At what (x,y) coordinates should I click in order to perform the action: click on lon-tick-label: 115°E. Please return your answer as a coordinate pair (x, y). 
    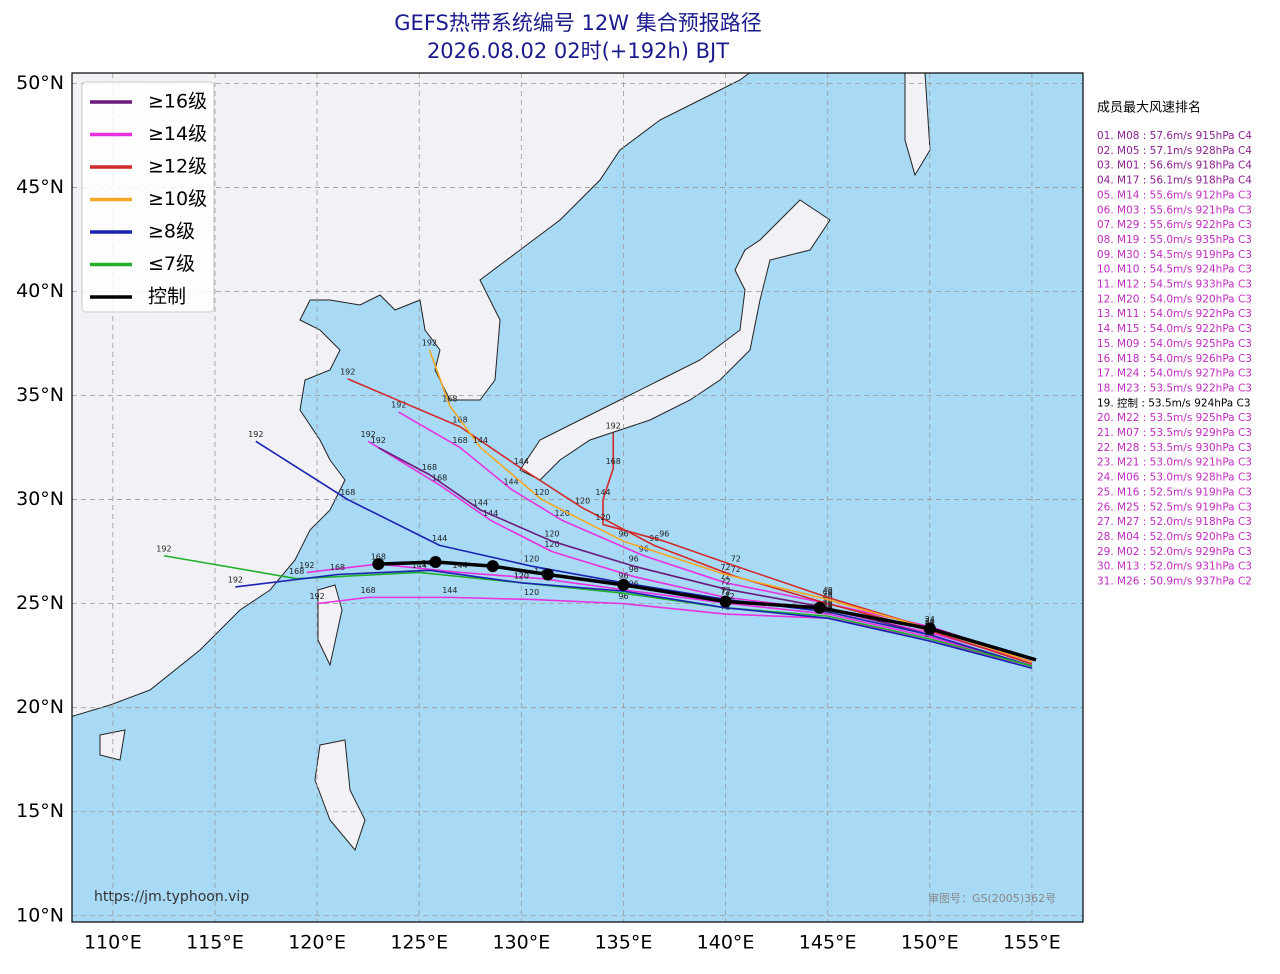
    Looking at the image, I should click on (215, 943).